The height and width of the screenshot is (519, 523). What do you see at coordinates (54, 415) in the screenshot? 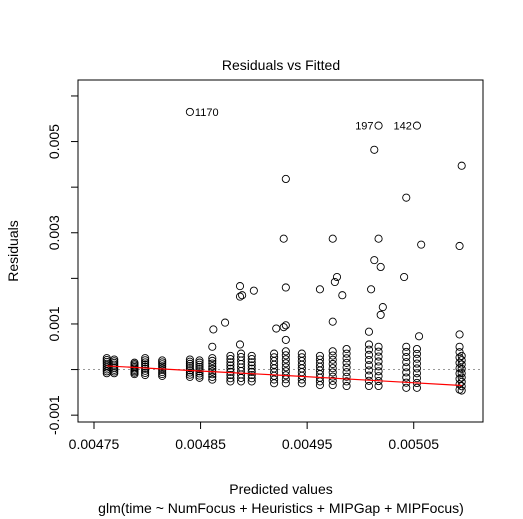
I see `y-tick-label: -0.001` at bounding box center [54, 415].